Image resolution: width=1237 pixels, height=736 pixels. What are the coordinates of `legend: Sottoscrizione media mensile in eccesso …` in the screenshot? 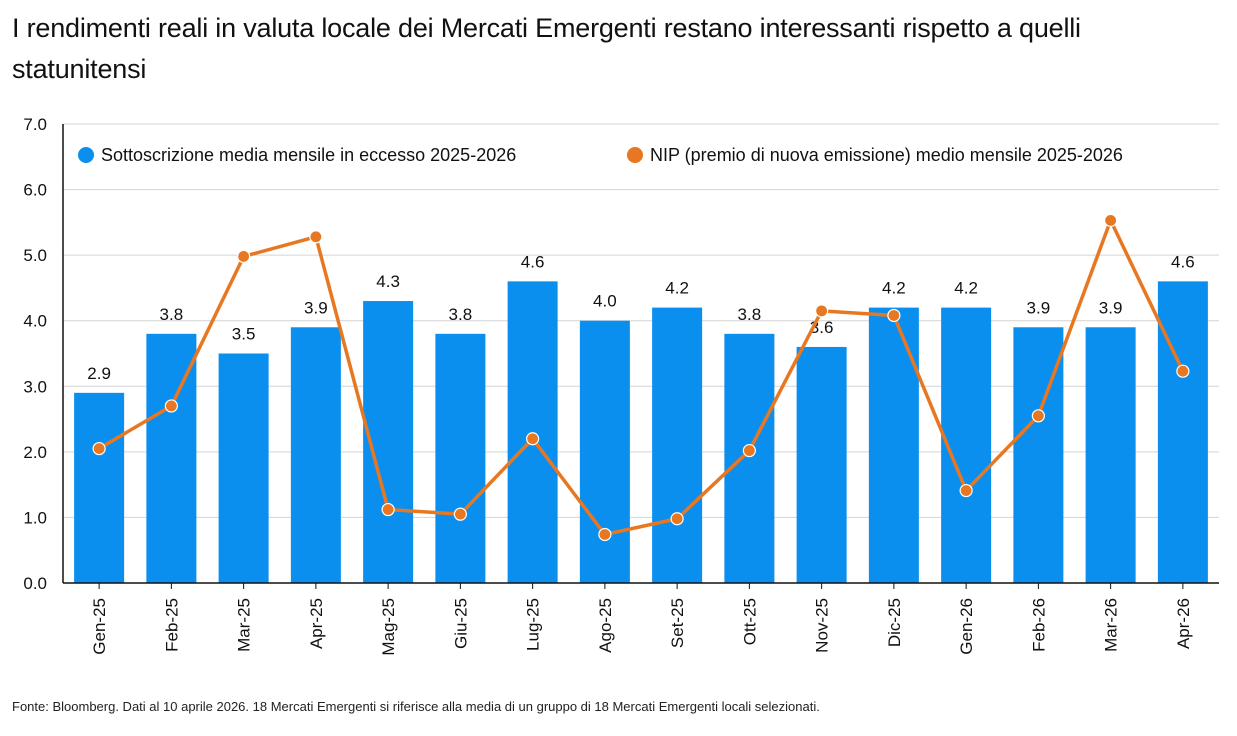 It's located at (600, 155).